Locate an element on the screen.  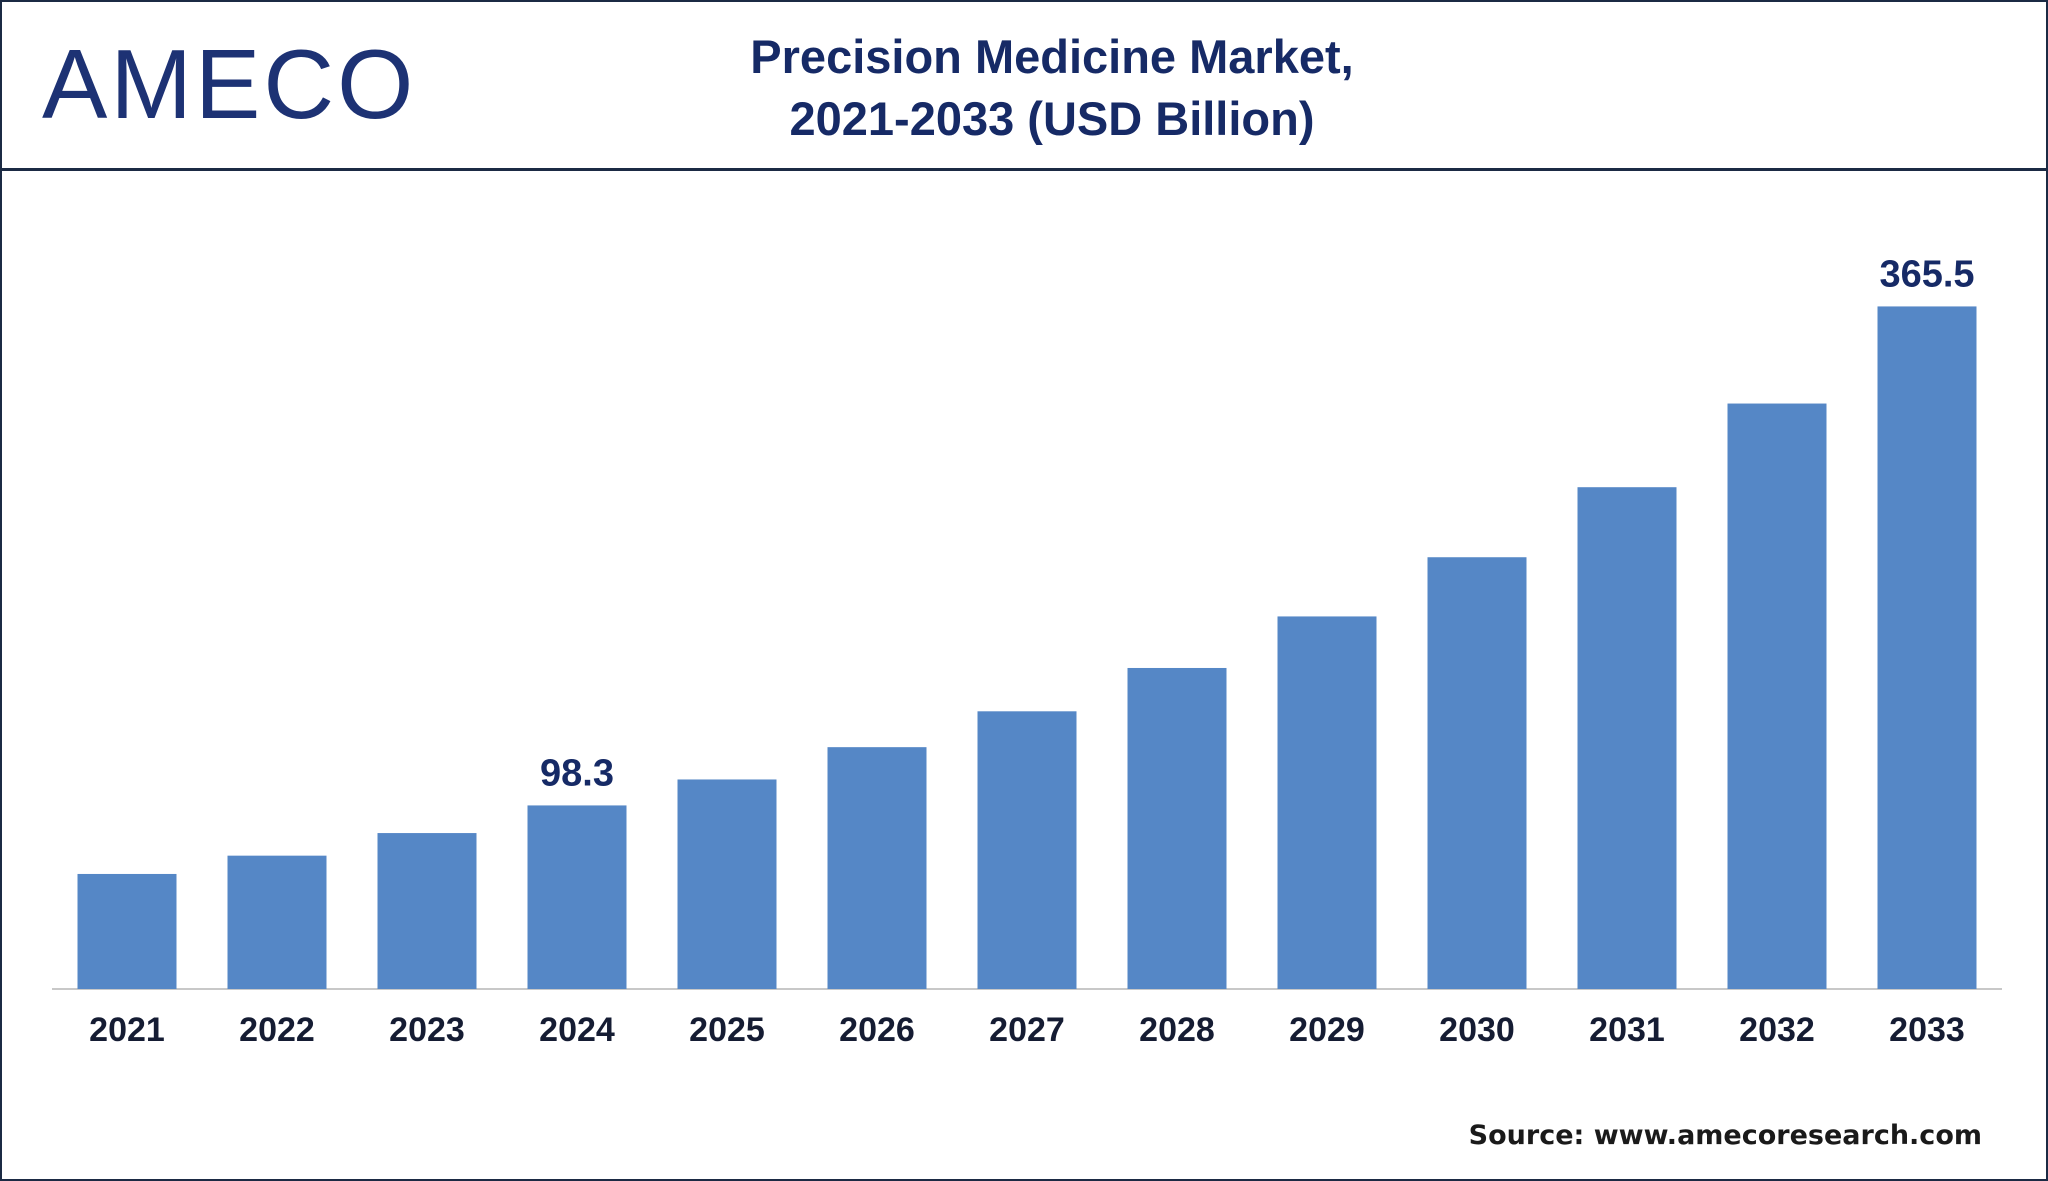
x-tick-label-2027: 2027 is located at coordinates (1027, 1030).